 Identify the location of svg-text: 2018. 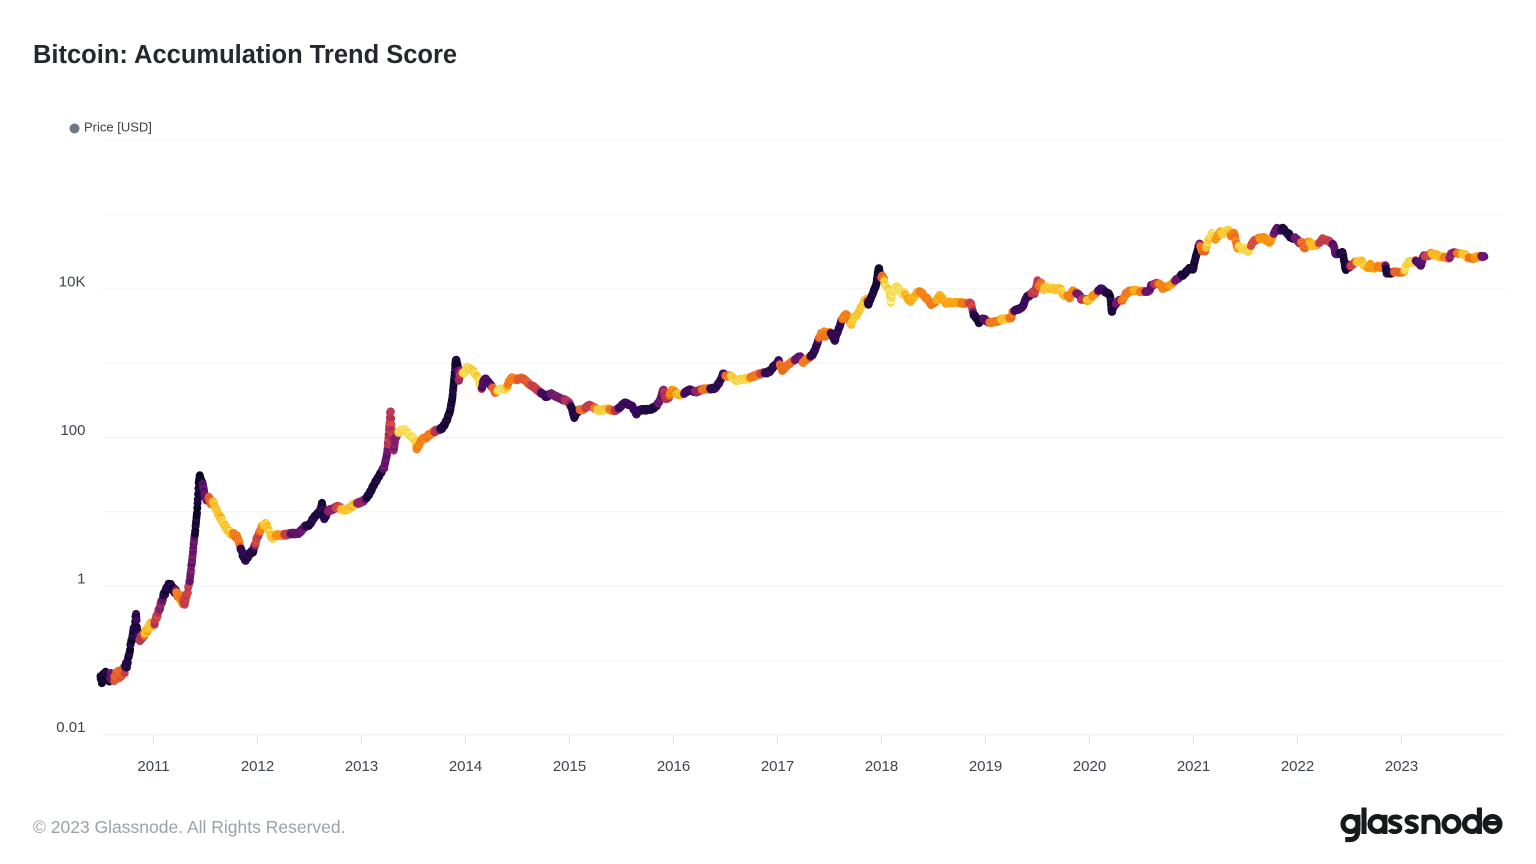
(881, 766).